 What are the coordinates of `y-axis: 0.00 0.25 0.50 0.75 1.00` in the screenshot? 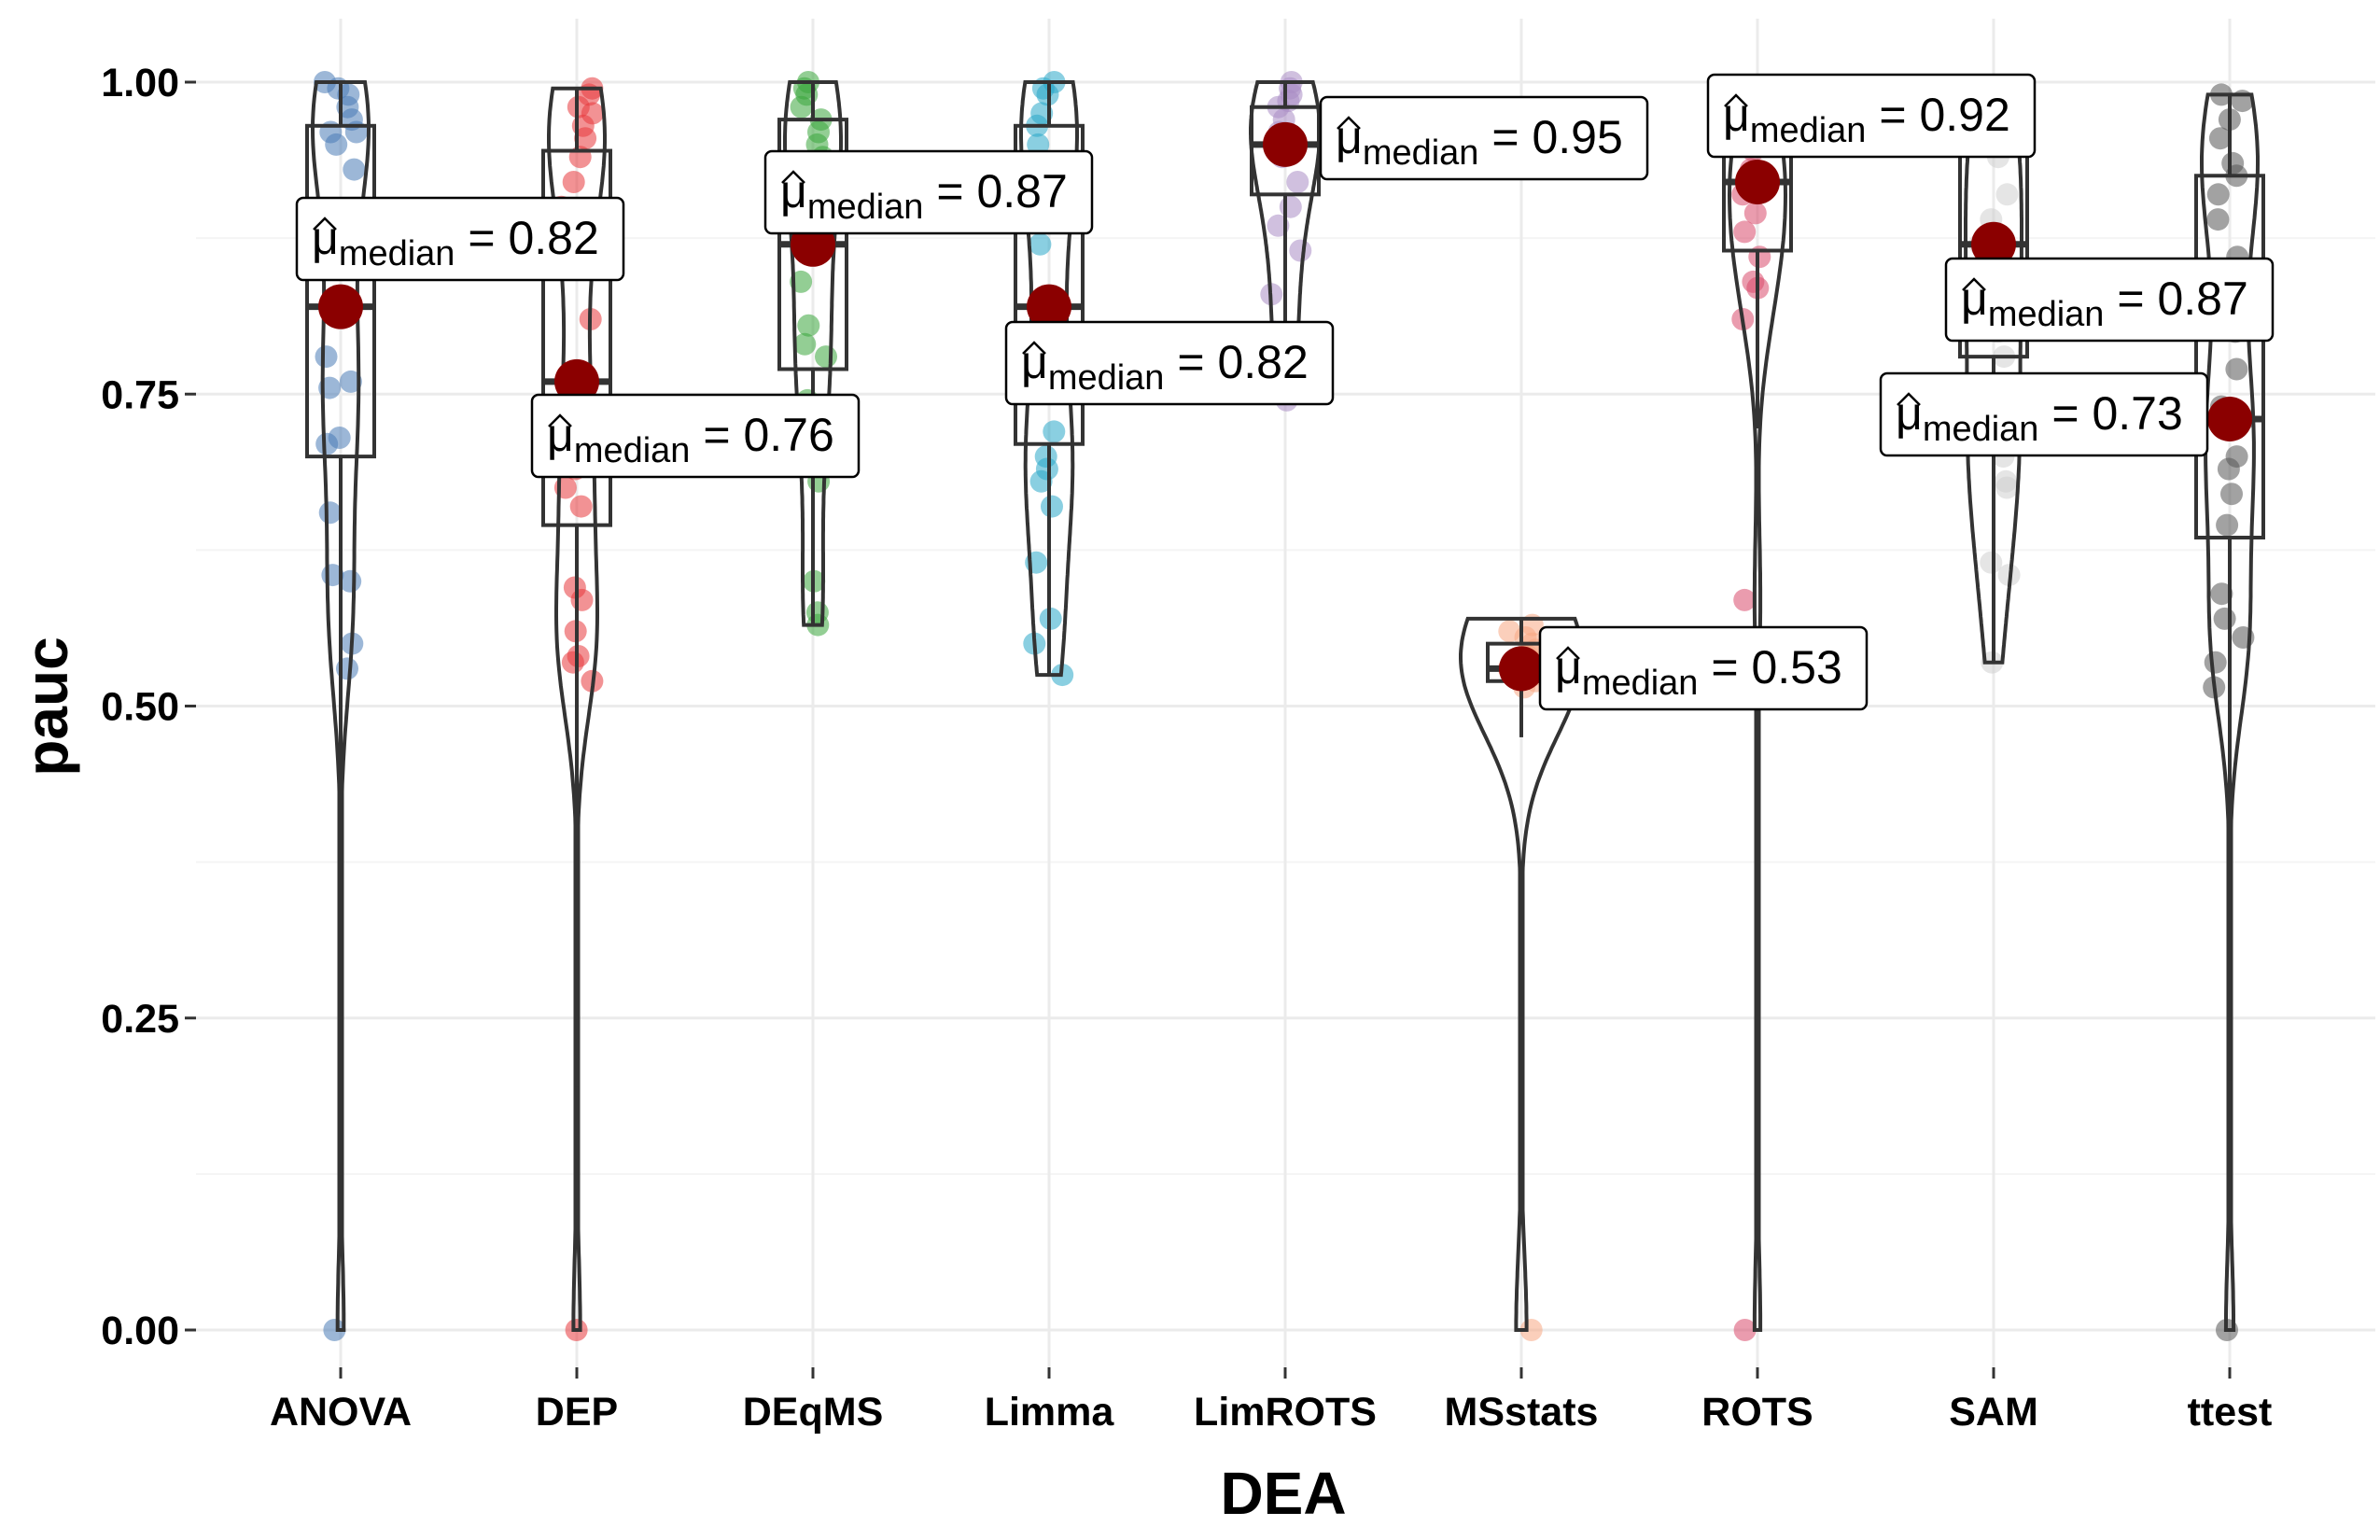 It's located at (148, 707).